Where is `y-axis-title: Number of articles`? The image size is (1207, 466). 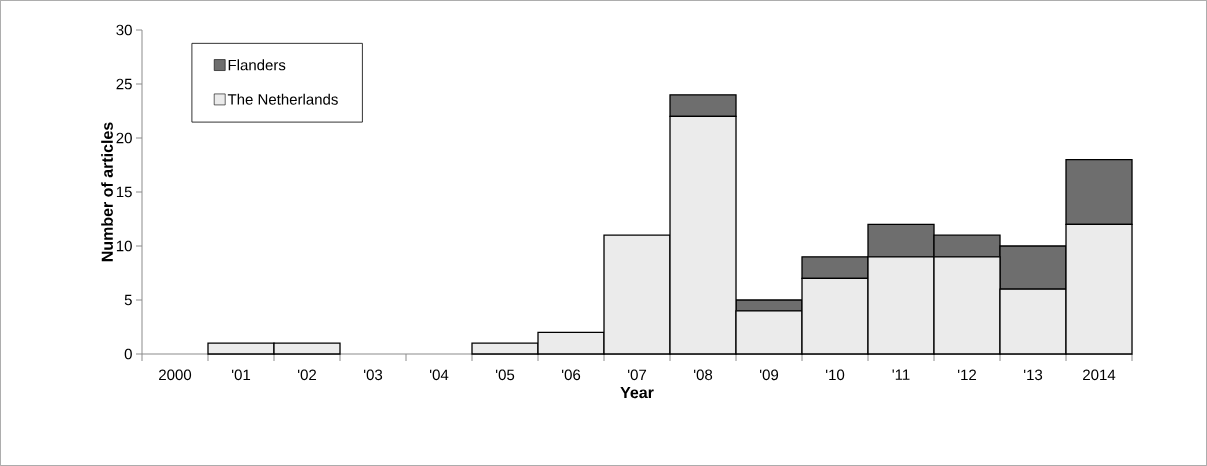 y-axis-title: Number of articles is located at coordinates (107, 192).